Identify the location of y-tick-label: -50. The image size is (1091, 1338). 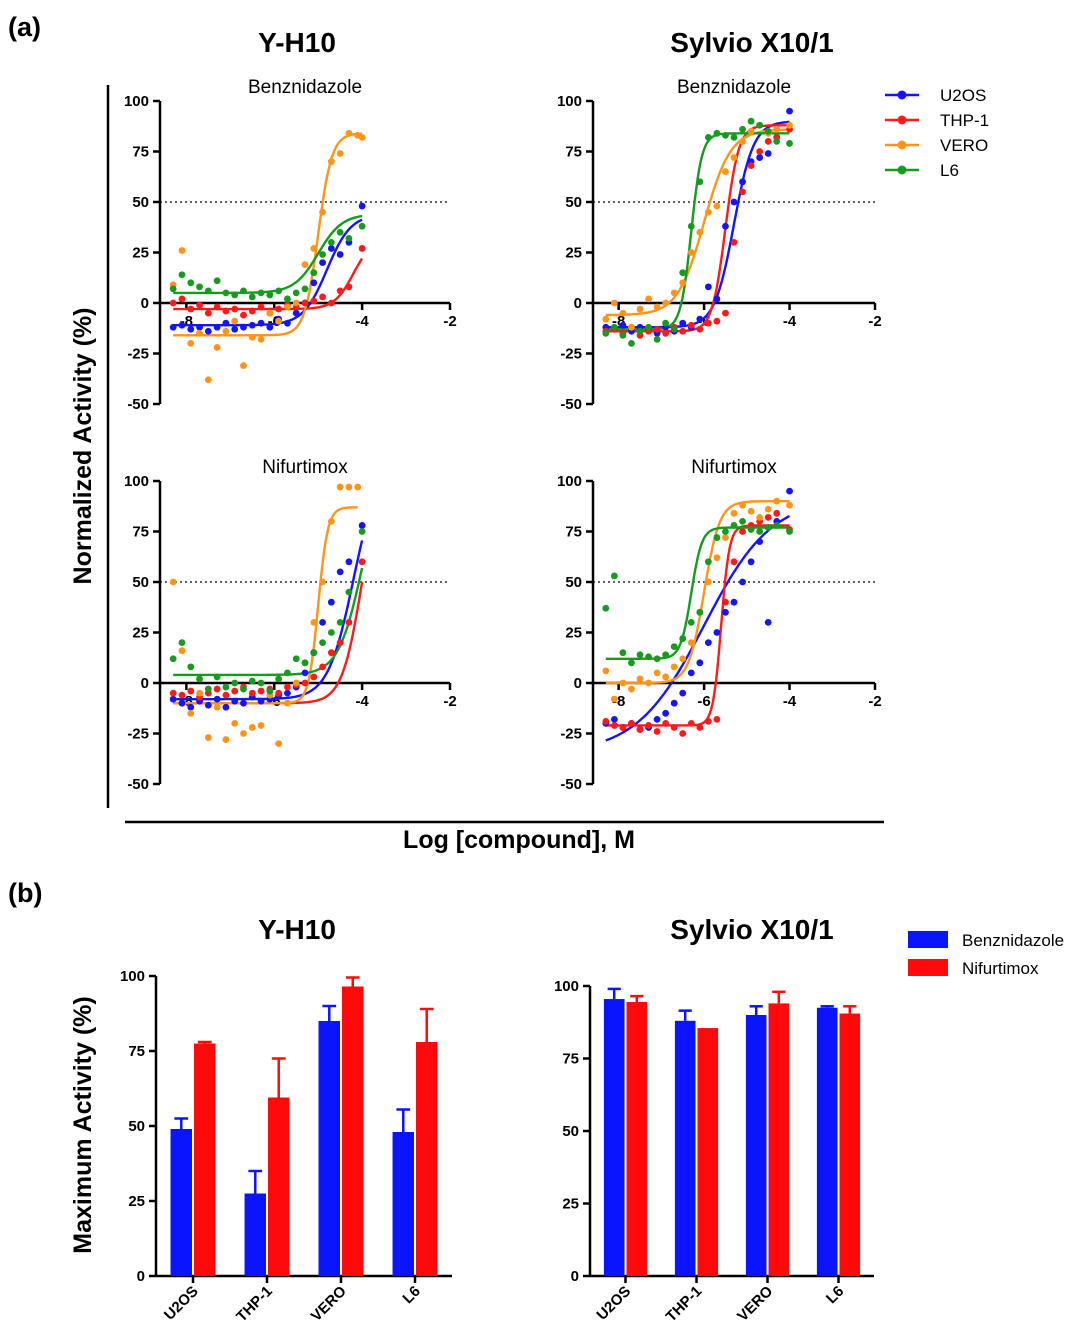
(571, 784).